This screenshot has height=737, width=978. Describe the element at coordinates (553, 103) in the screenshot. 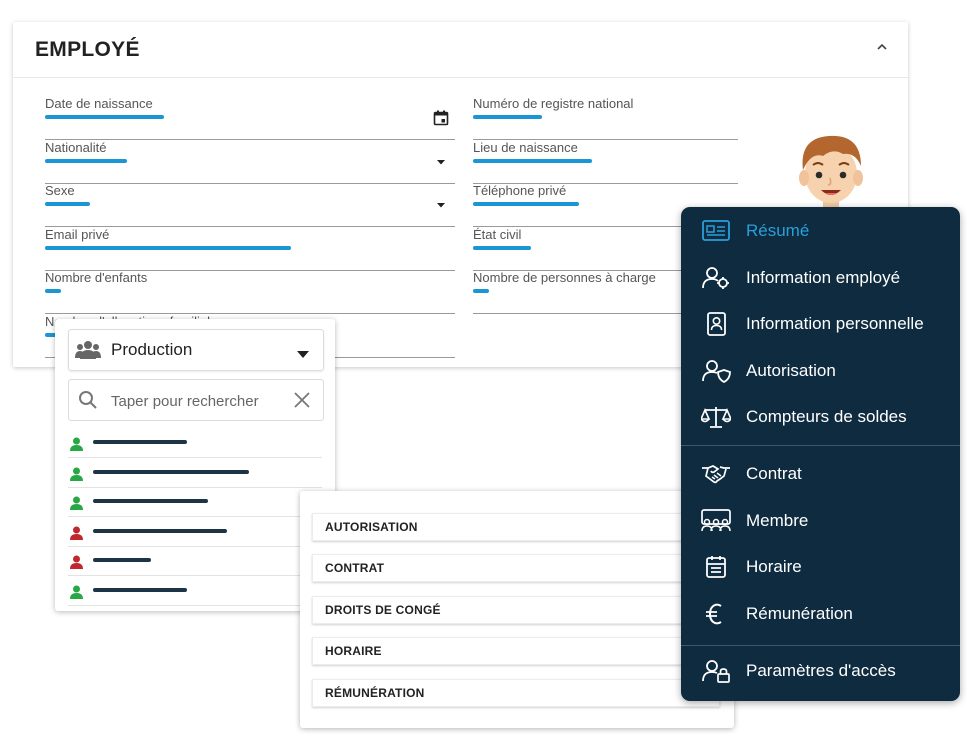

I see `field-label: Numéro de registre national` at that location.